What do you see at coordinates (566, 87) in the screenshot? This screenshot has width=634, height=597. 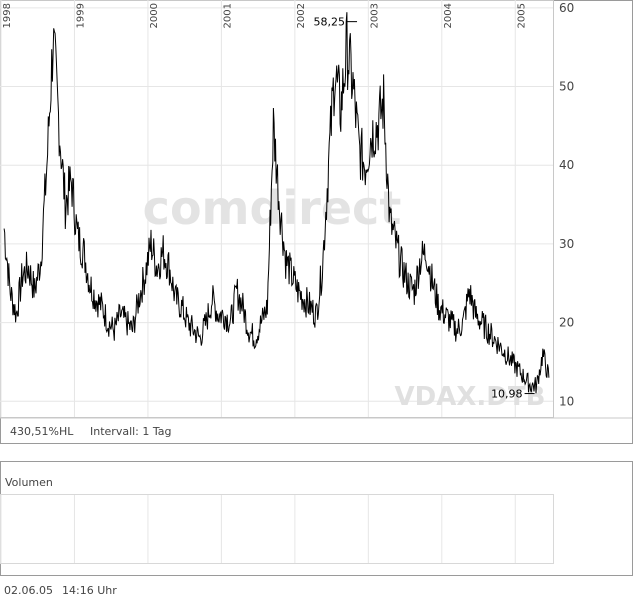 I see `y-tick-label: 50` at bounding box center [566, 87].